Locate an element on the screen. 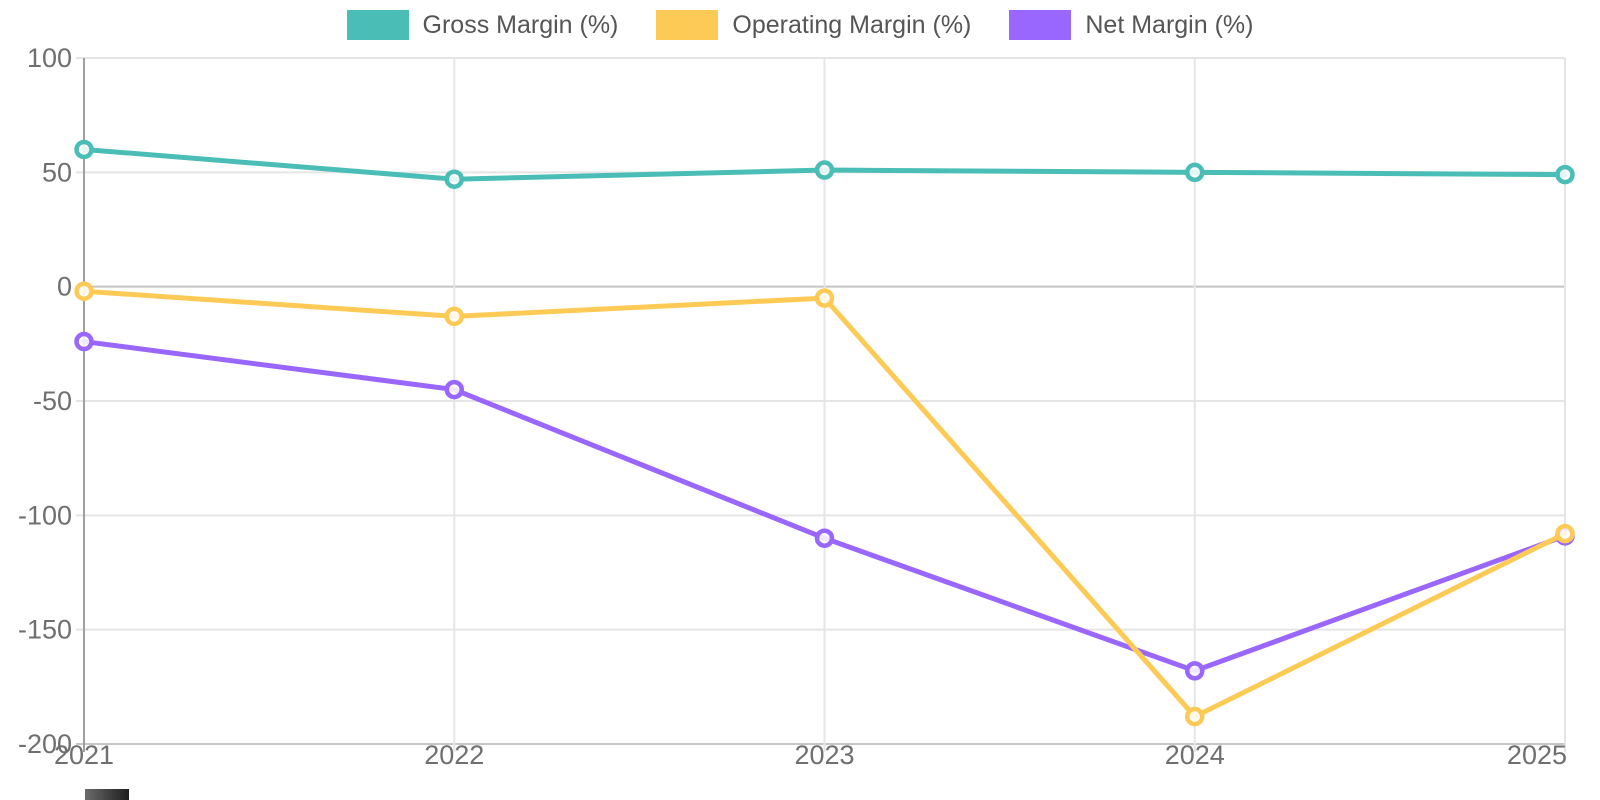  legend-item-gross-margin: Gross Margin (%) is located at coordinates (482, 25).